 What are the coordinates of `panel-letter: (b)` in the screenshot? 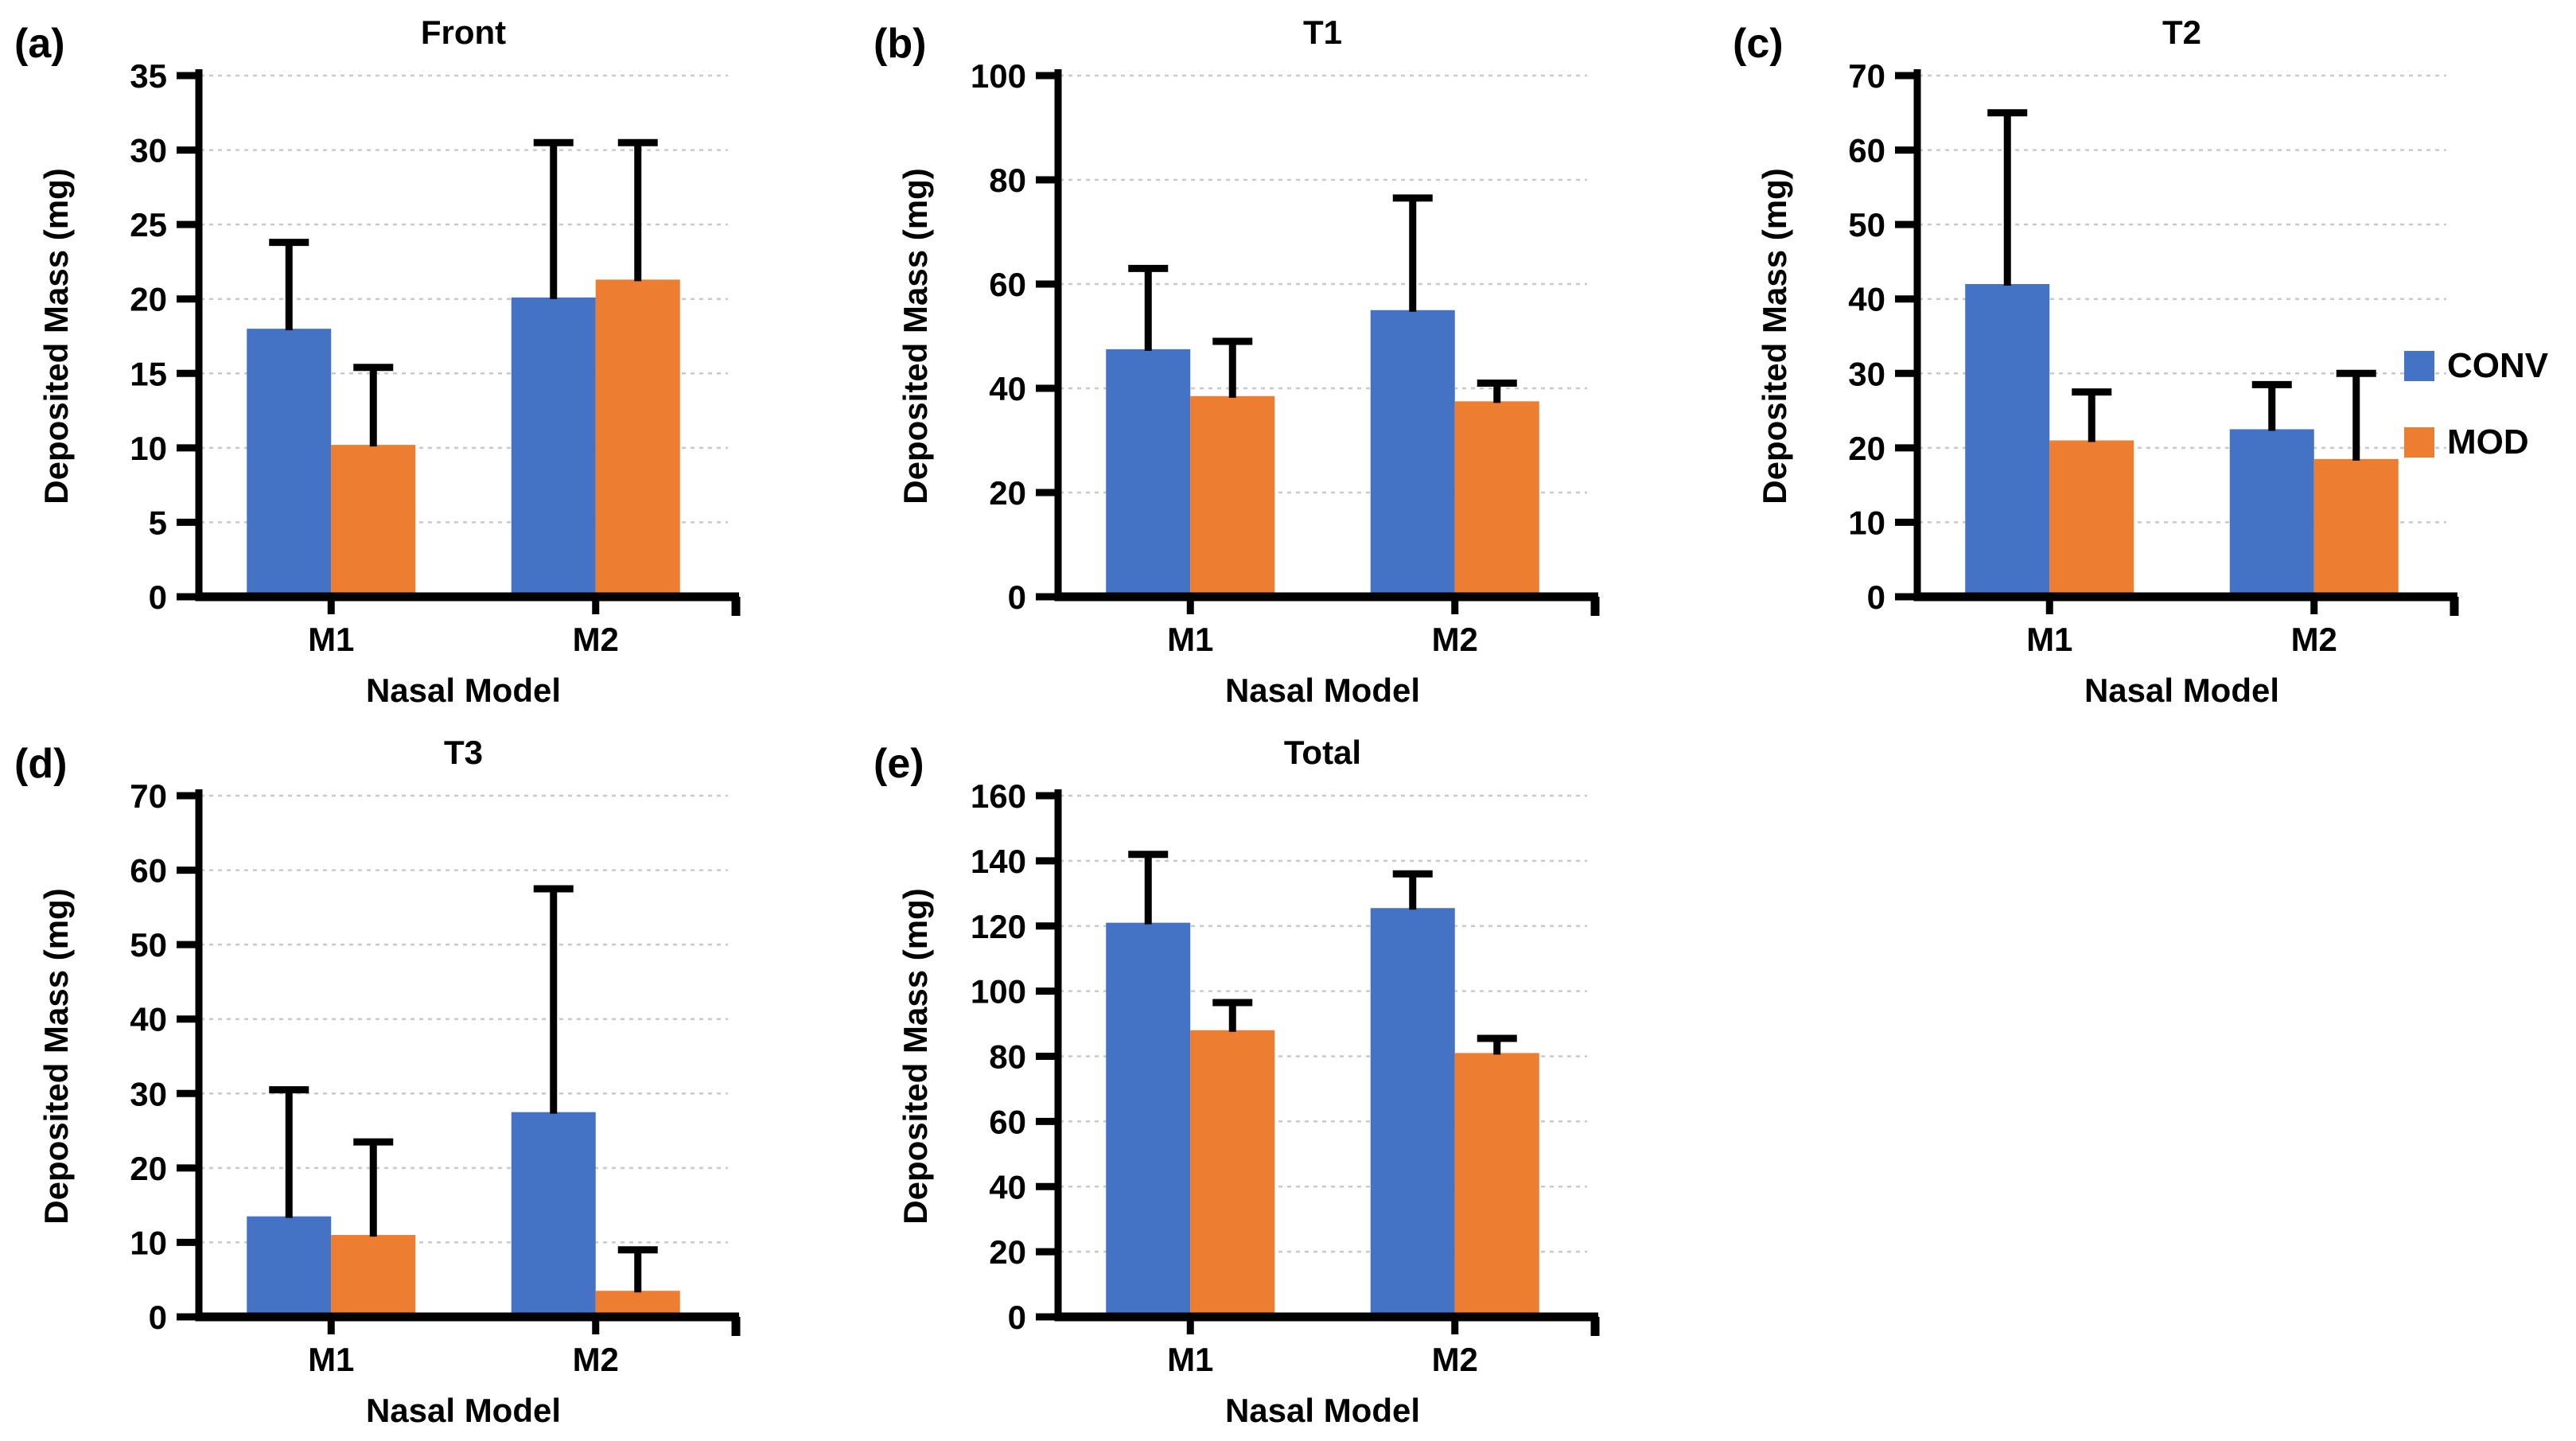 It's located at (900, 44).